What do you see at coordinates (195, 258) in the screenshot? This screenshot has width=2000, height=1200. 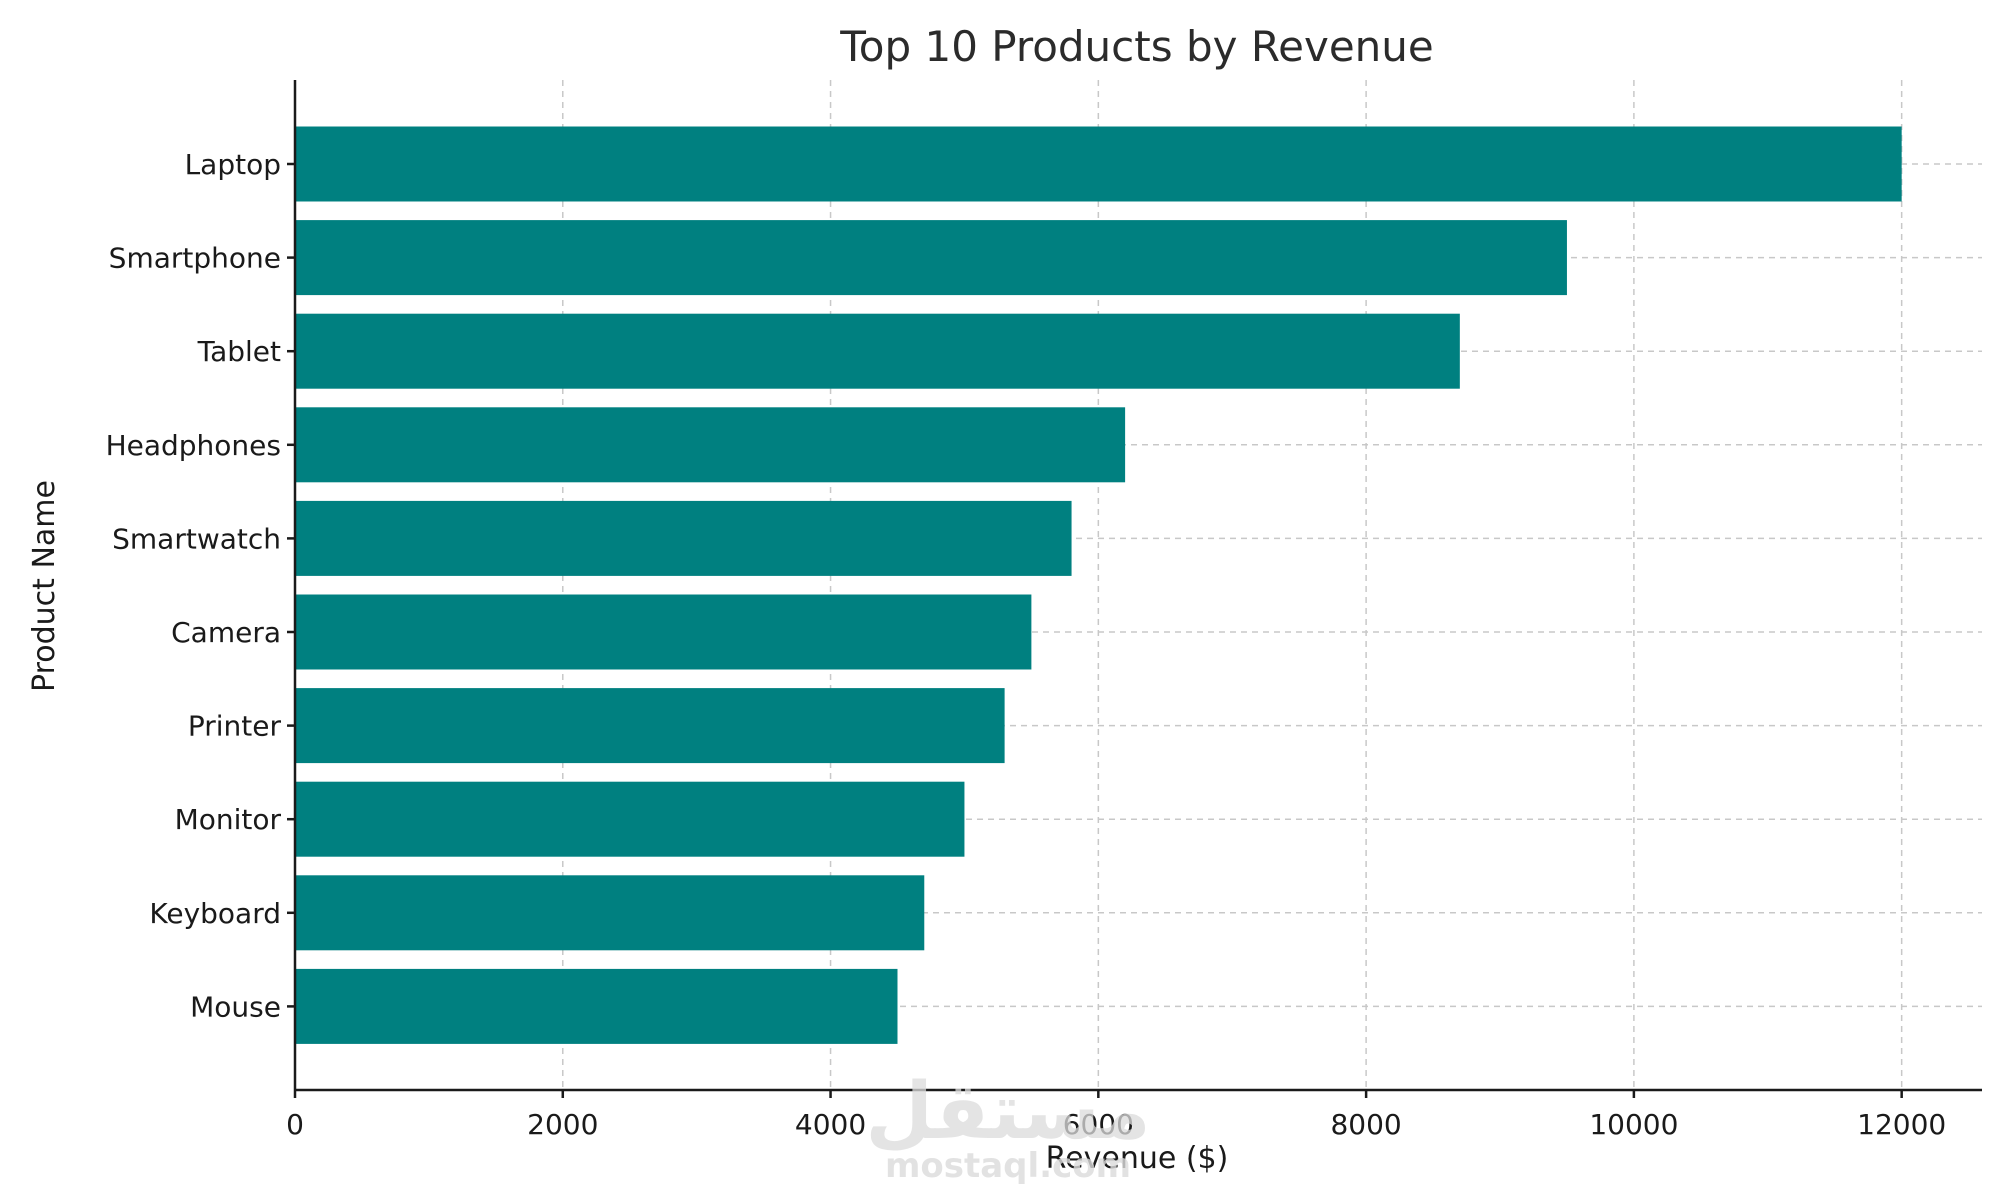 I see `y-tick-label: Smartphone` at bounding box center [195, 258].